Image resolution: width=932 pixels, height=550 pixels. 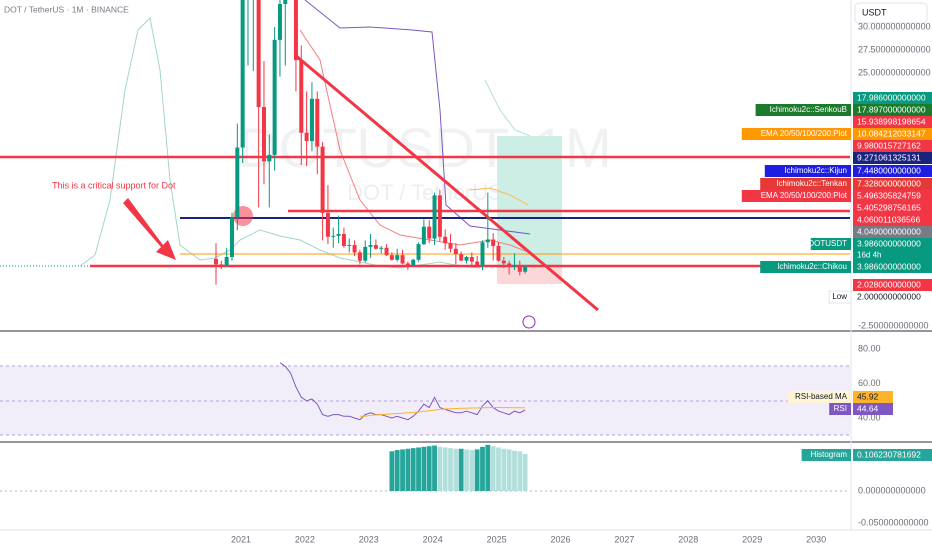 I want to click on hist-tick-label: 0.000000000000, so click(x=892, y=490).